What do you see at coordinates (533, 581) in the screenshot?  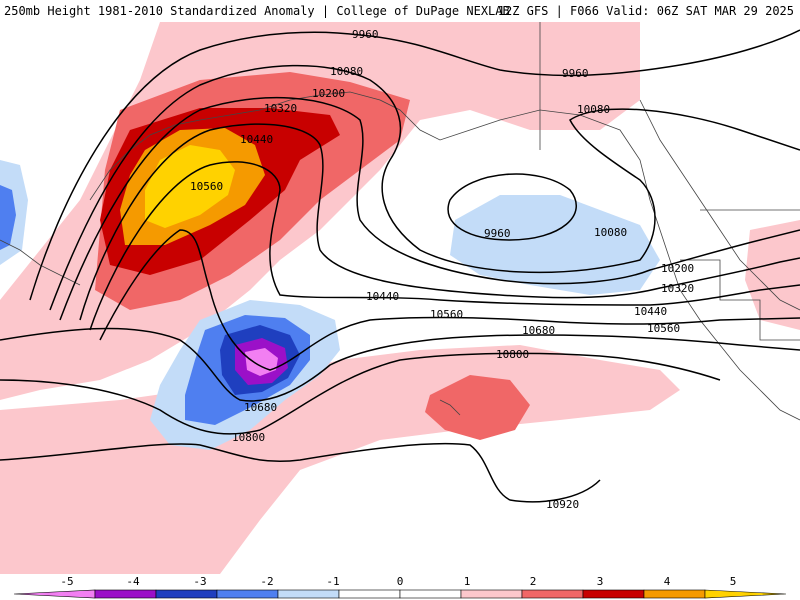 I see `colorbar-tick-label: 2` at bounding box center [533, 581].